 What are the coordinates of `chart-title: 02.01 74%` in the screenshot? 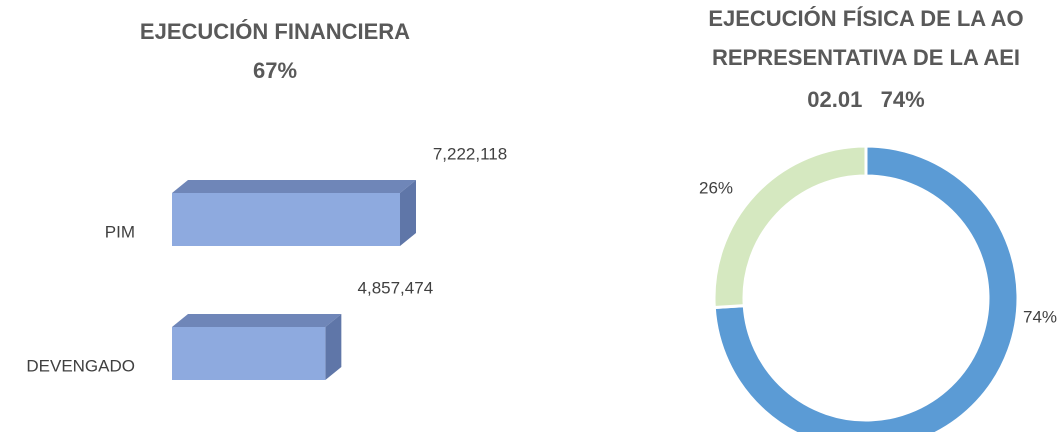 It's located at (865, 99).